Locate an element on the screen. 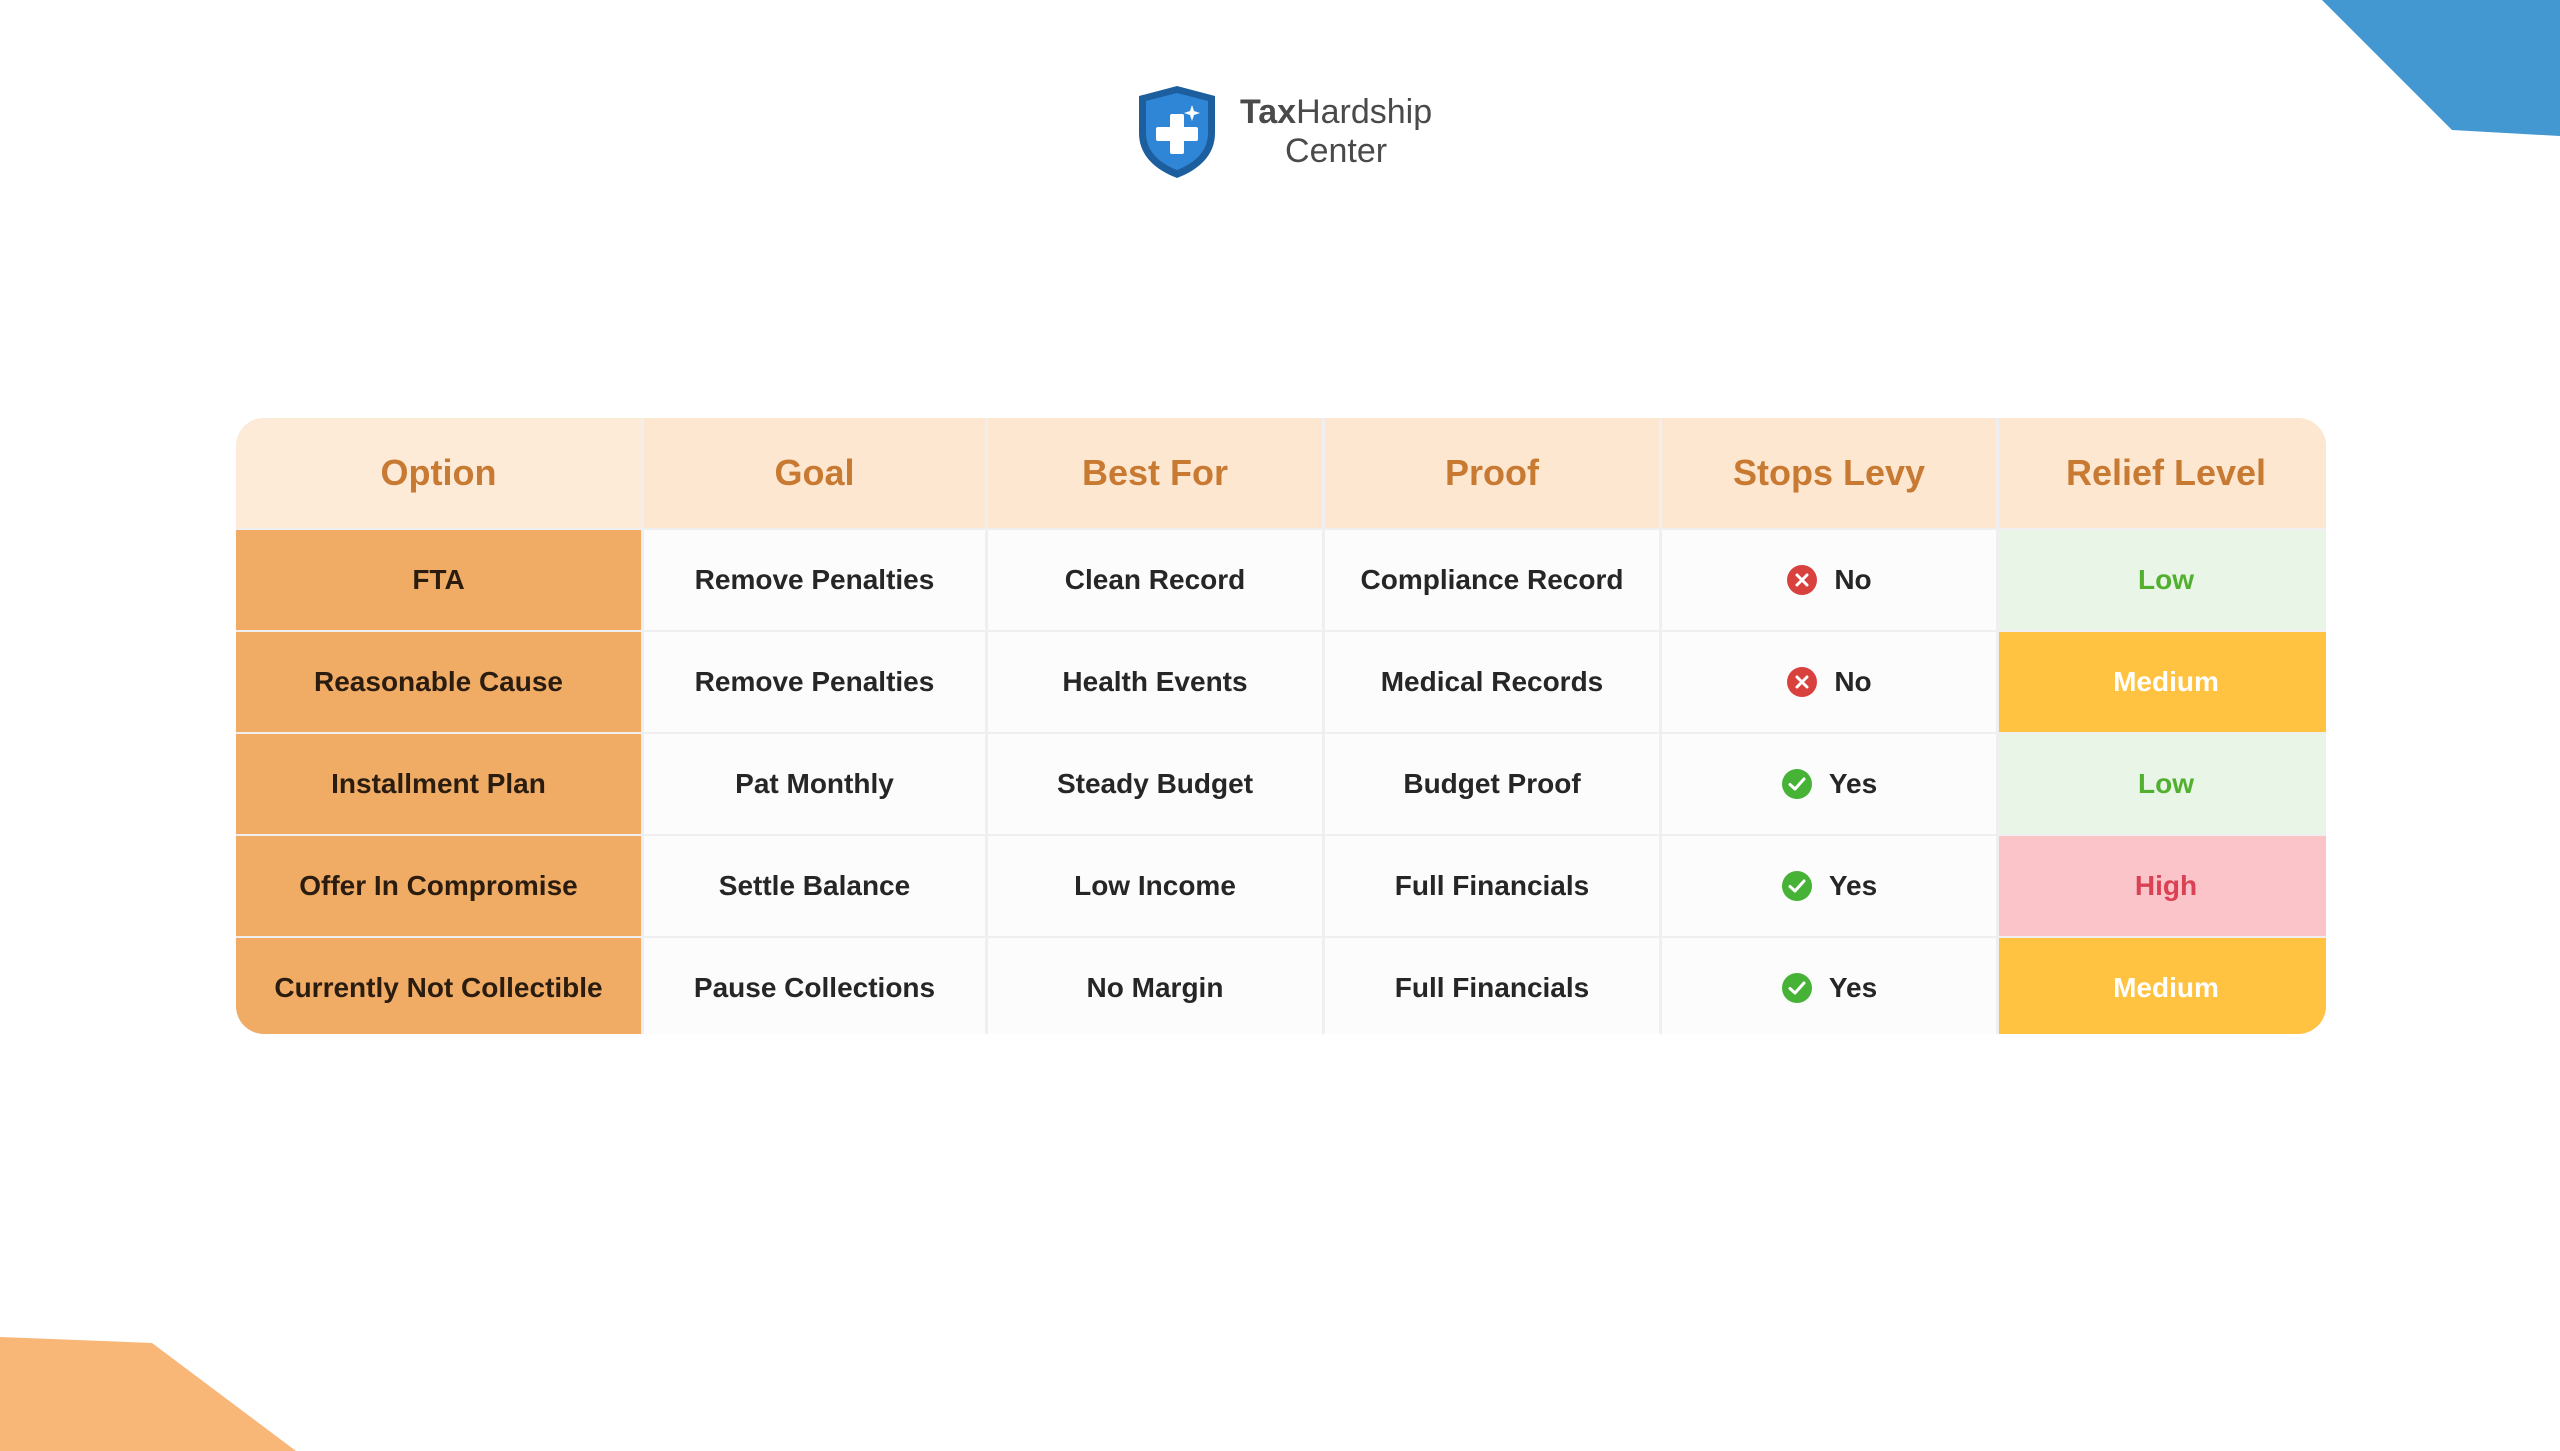 This screenshot has height=1451, width=2560. header-best-for: Best For is located at coordinates (1155, 473).